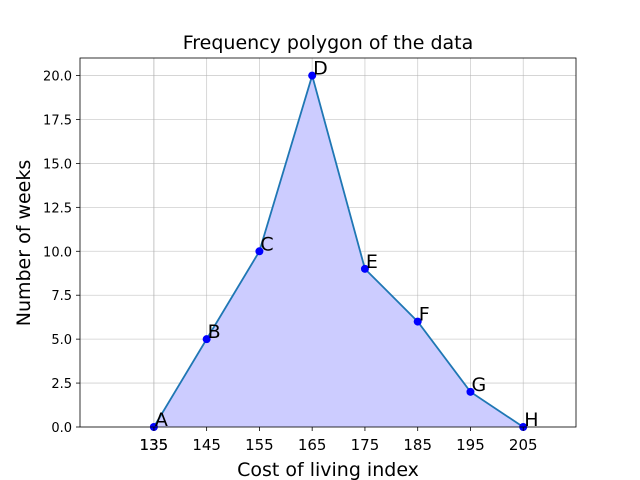  What do you see at coordinates (328, 469) in the screenshot?
I see `x-axis-label: Cost of living index` at bounding box center [328, 469].